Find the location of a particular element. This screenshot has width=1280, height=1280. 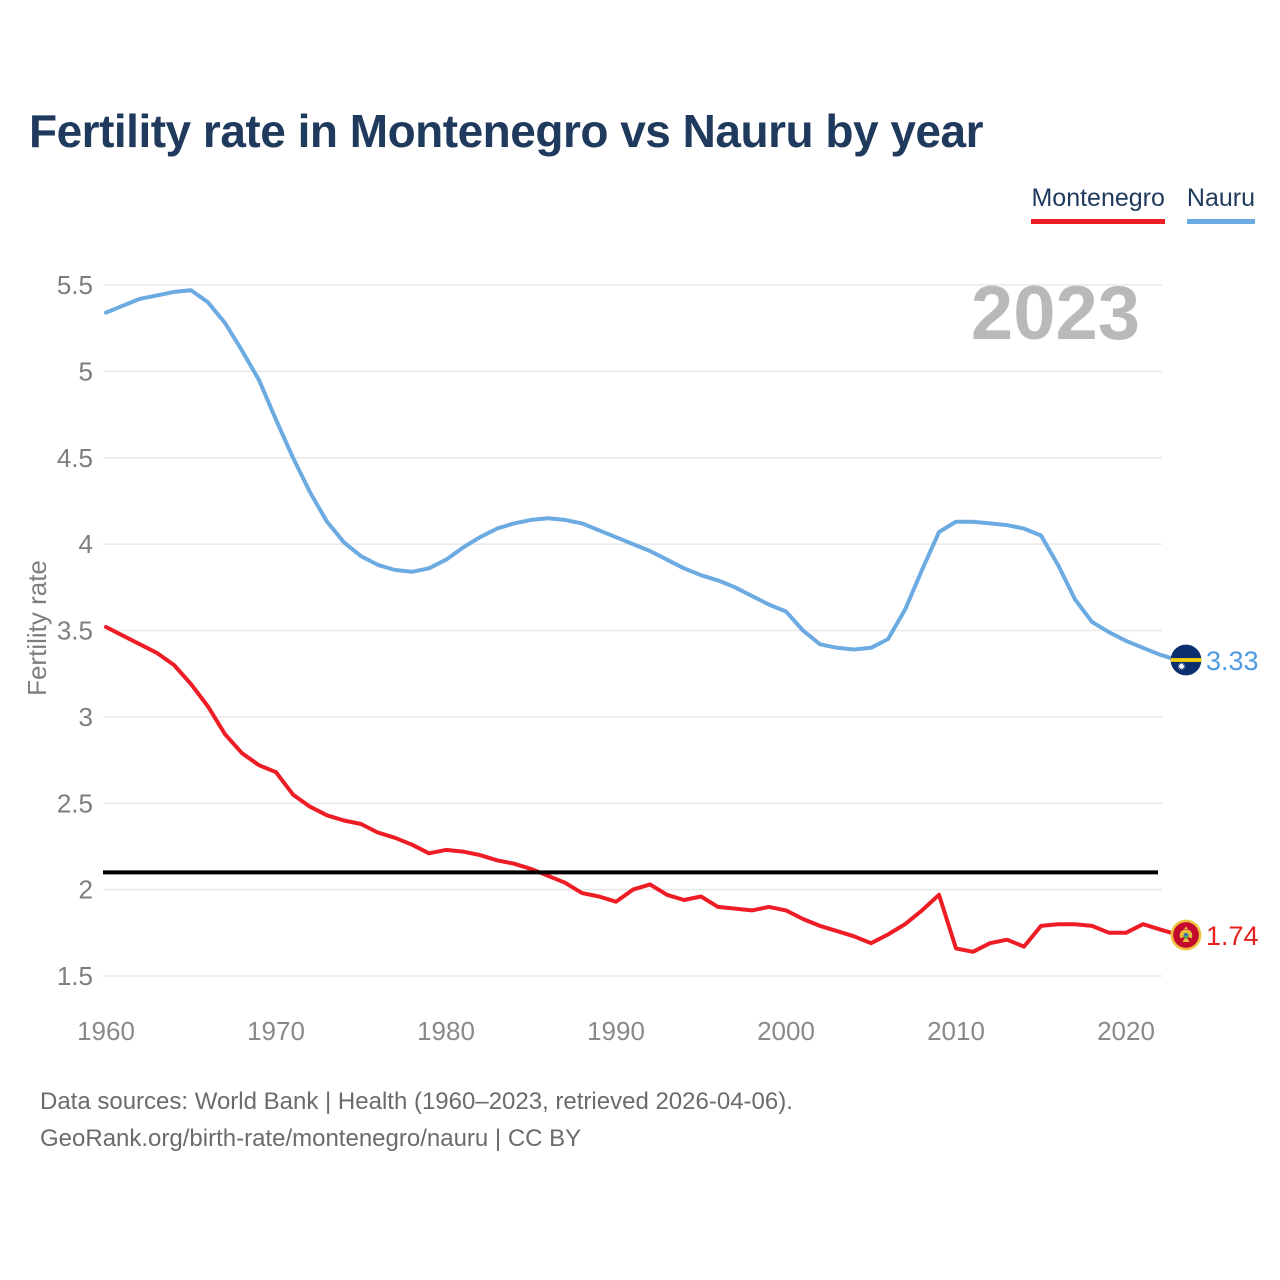

x-tick-label: 1960 is located at coordinates (106, 1031).